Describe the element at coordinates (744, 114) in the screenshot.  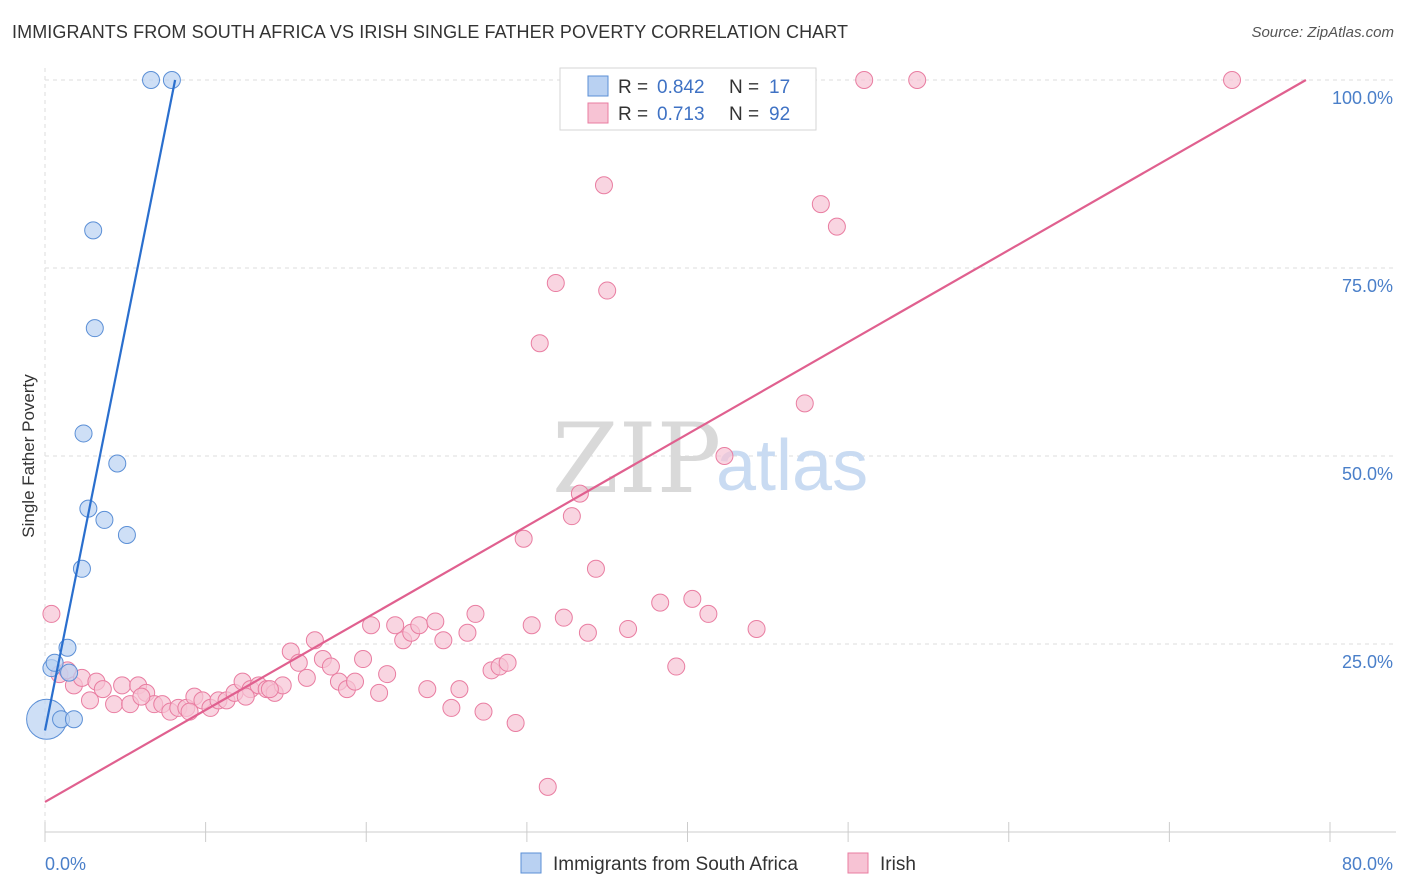
I see `legend-n-label-2: N =` at that location.